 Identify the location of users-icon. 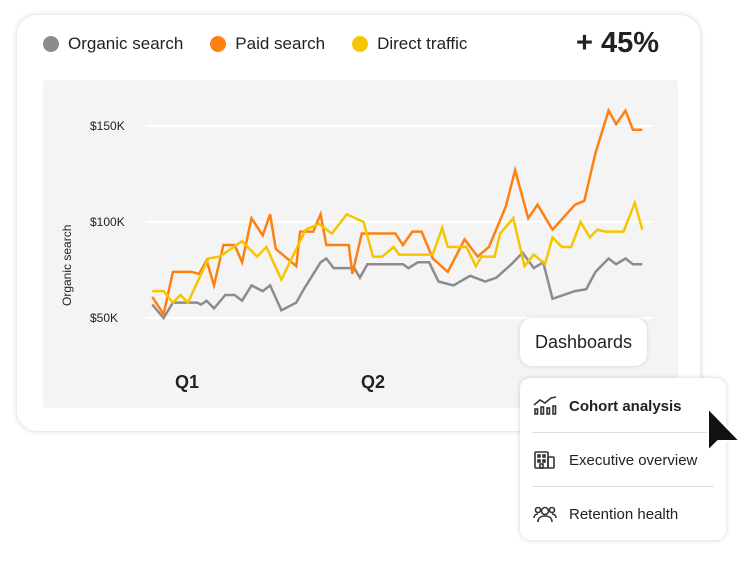
(545, 514).